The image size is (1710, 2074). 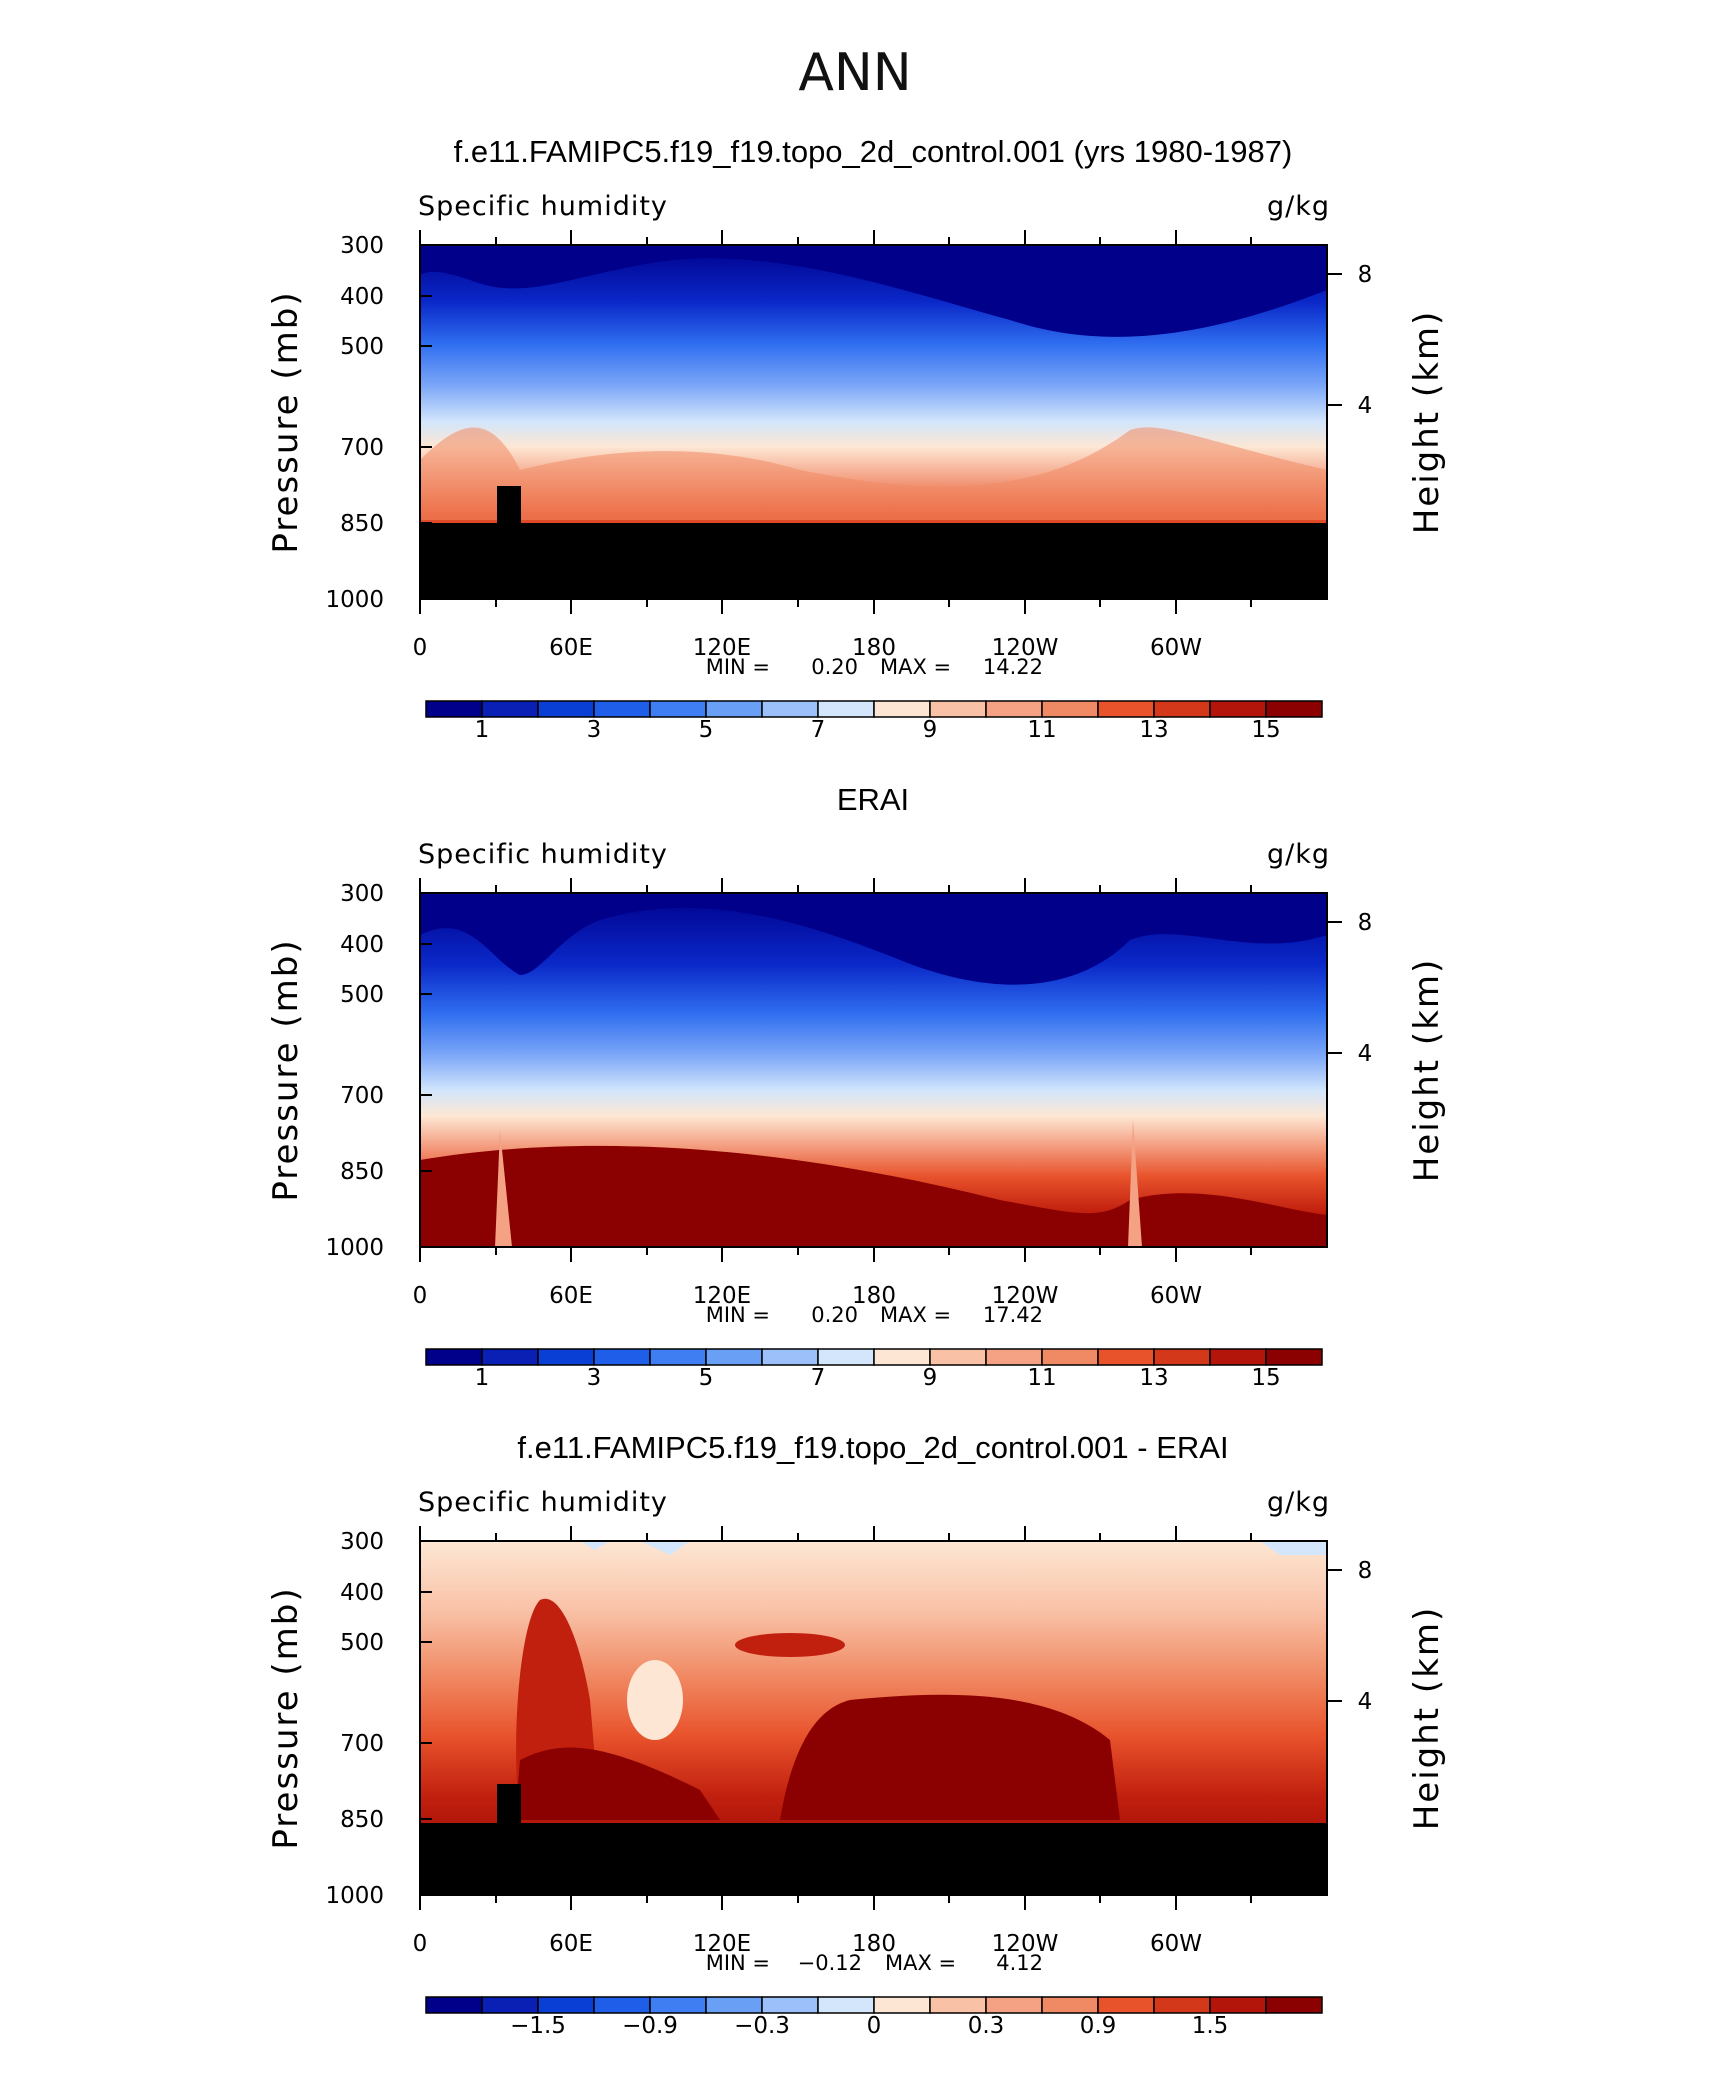 What do you see at coordinates (509, 506) in the screenshot?
I see `topography-mask-peak` at bounding box center [509, 506].